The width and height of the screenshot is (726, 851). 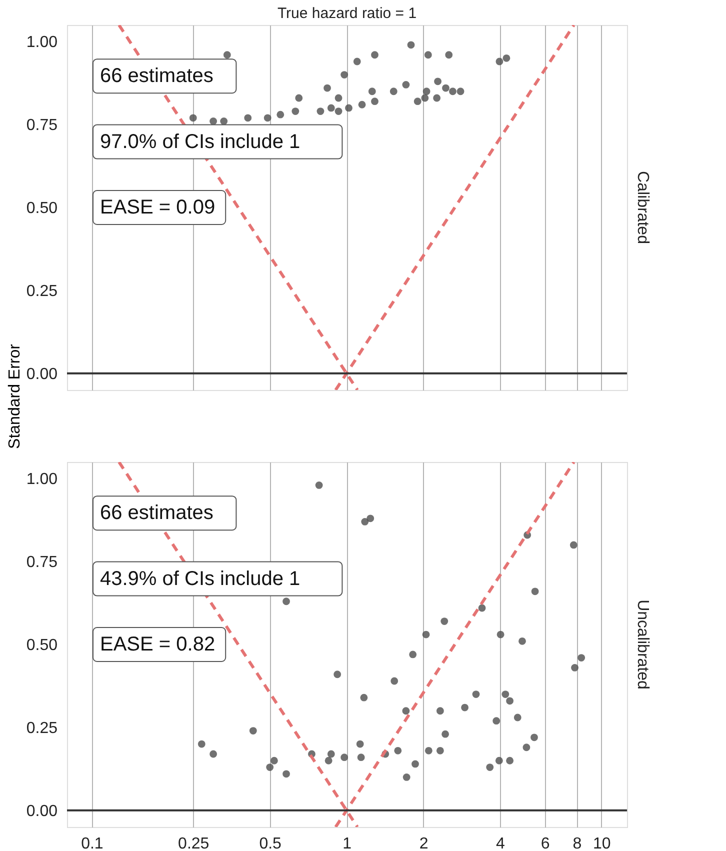 What do you see at coordinates (423, 843) in the screenshot?
I see `x-tick-label: 2` at bounding box center [423, 843].